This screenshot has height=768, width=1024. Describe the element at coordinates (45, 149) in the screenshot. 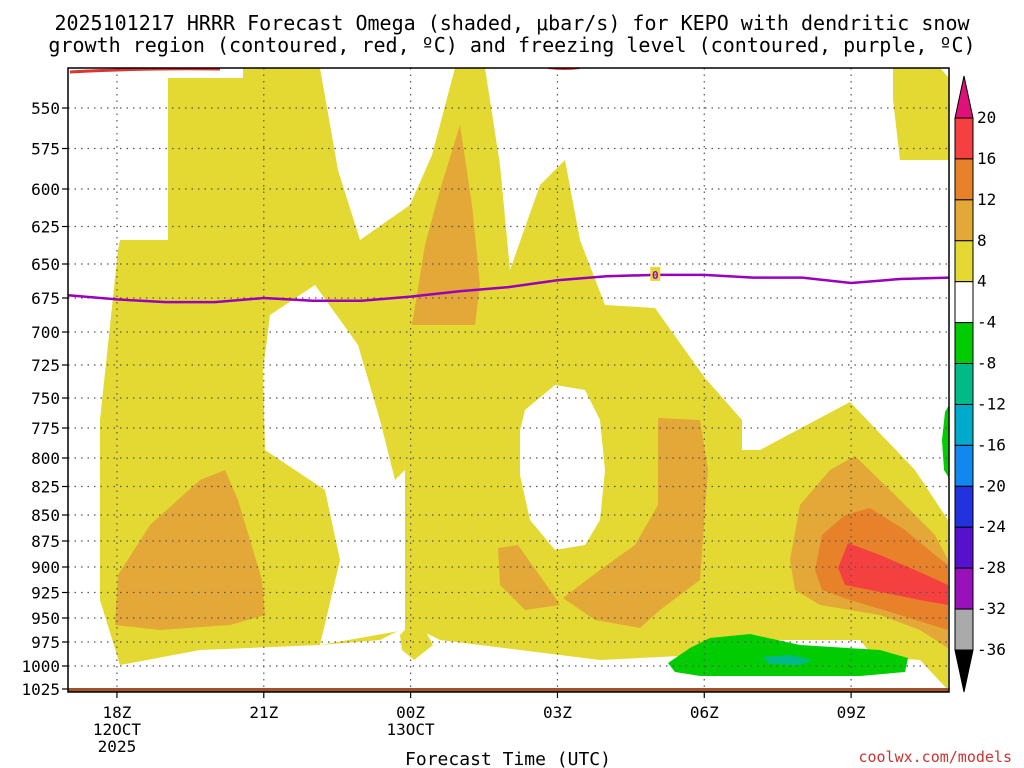

I see `y-tick-label-1: 575` at that location.